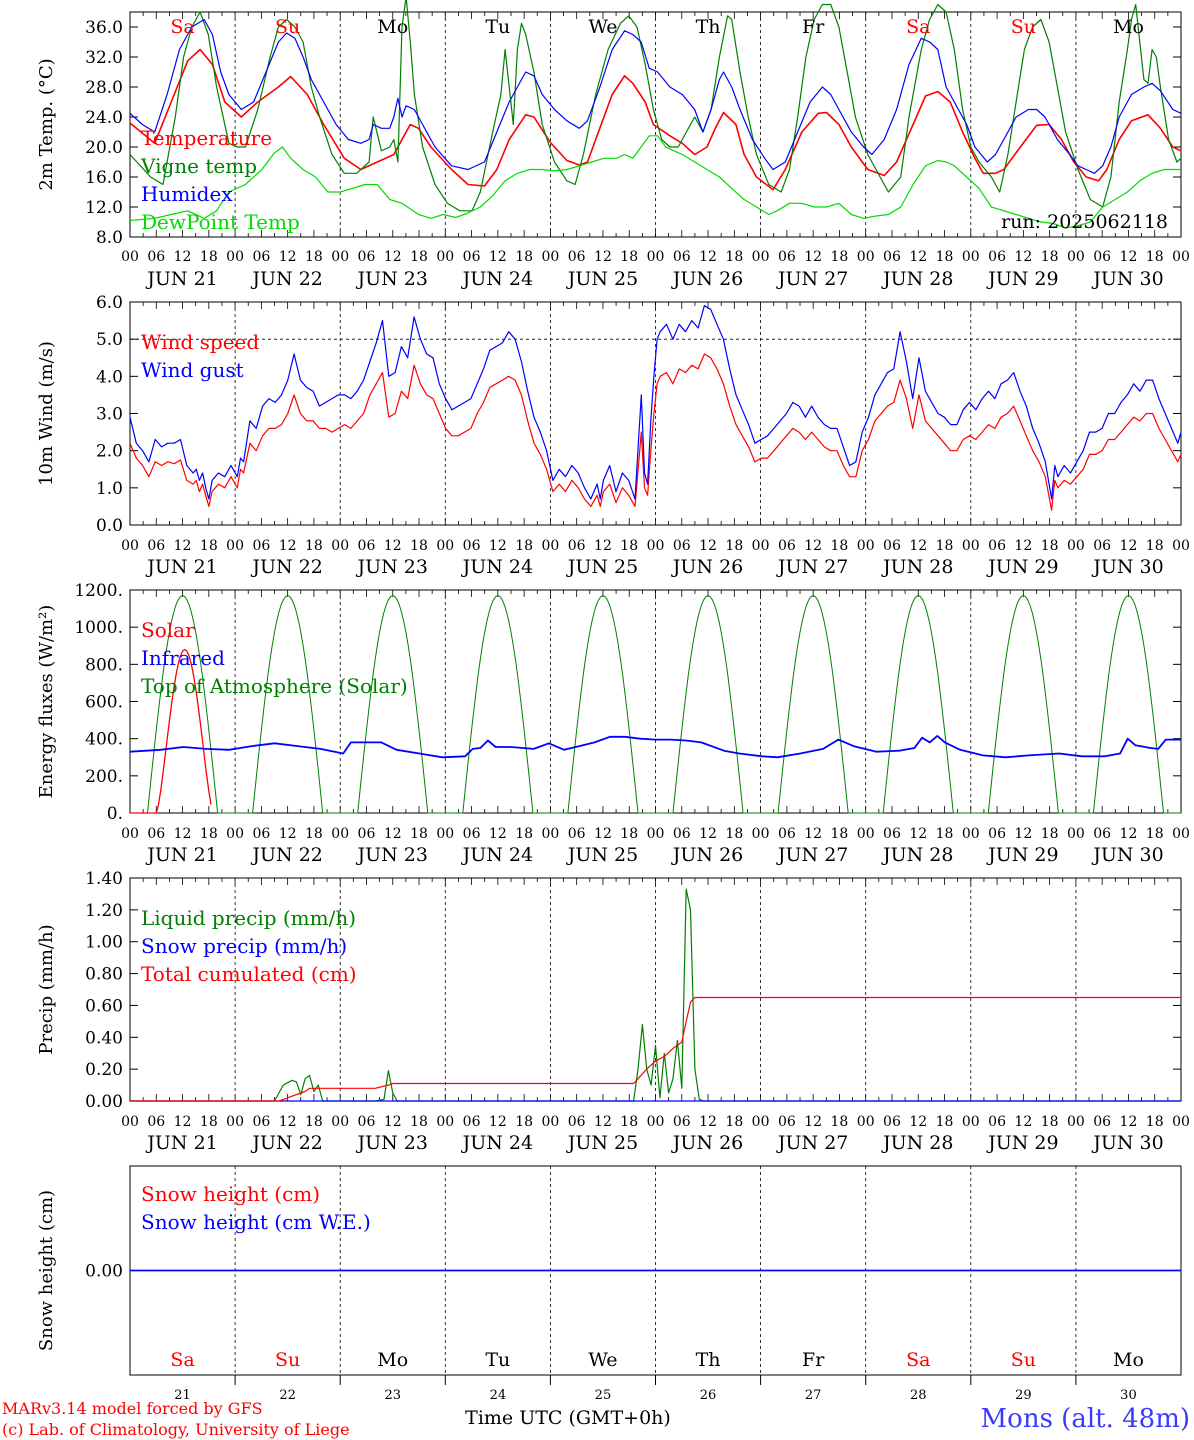 The width and height of the screenshot is (1194, 1440). I want to click on legend-entry: Infrared, so click(183, 658).